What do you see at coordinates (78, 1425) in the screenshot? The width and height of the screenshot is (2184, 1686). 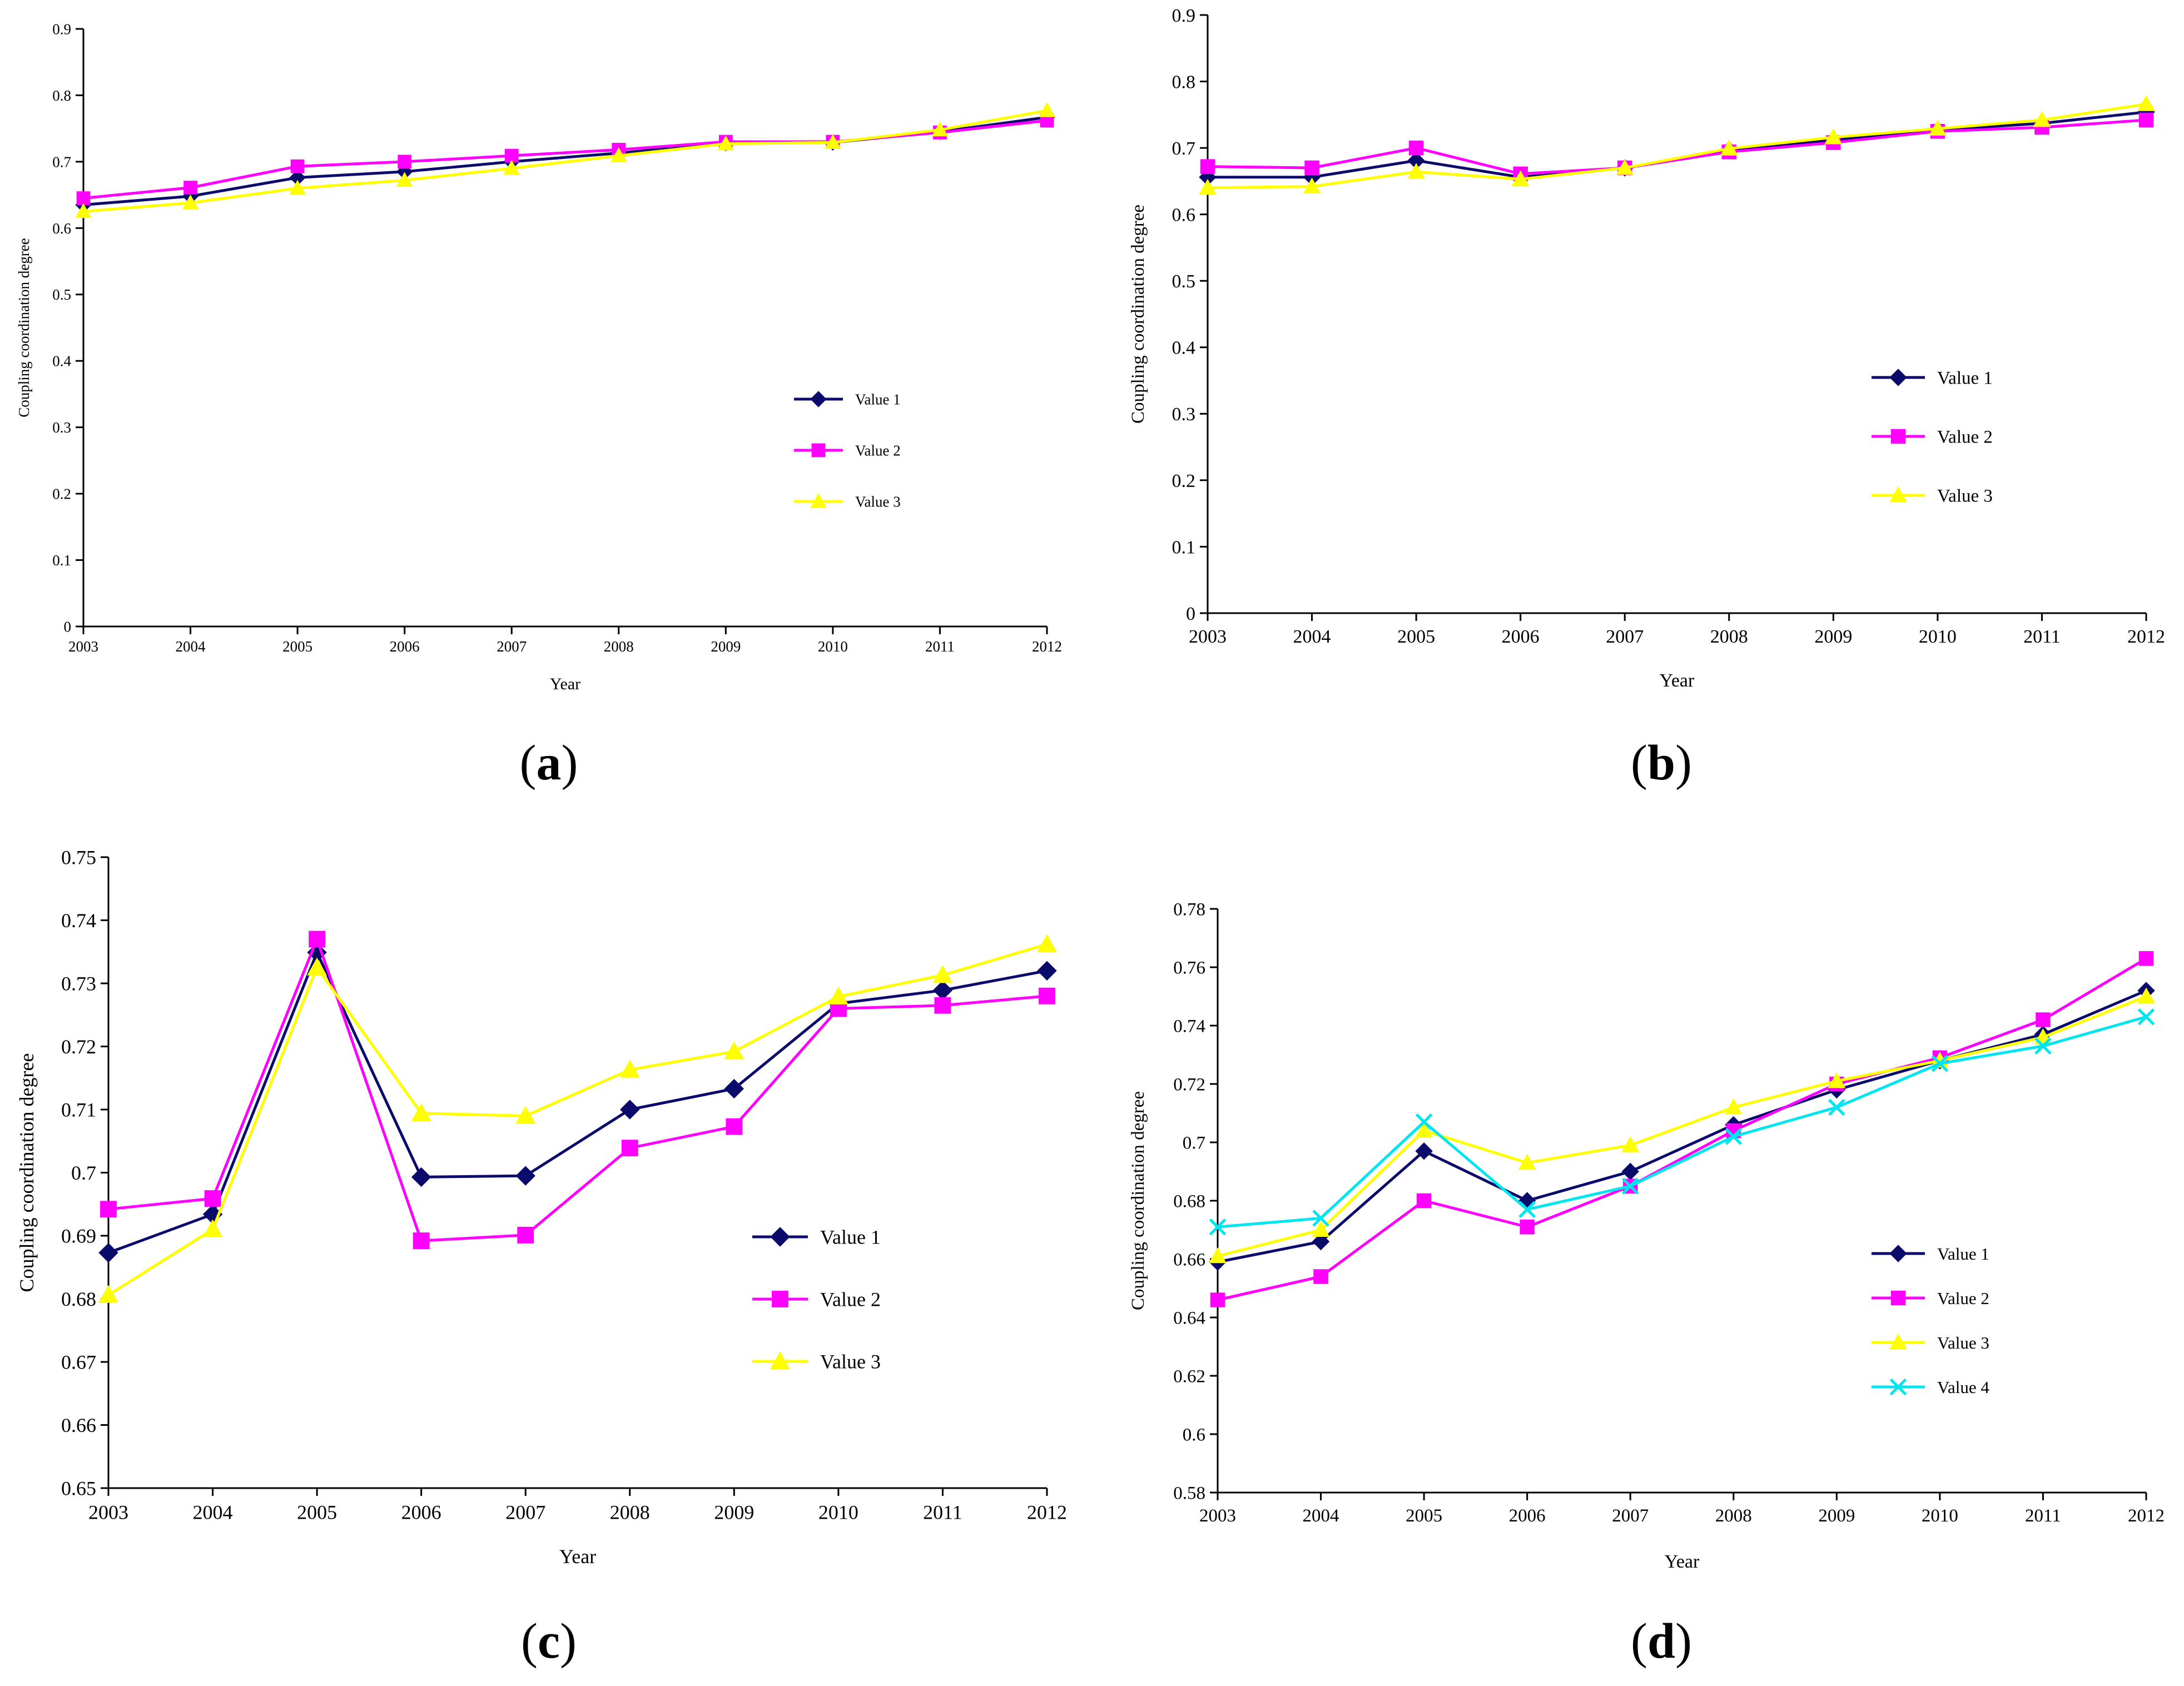 I see `y-tick-label-c-1: 0.66` at bounding box center [78, 1425].